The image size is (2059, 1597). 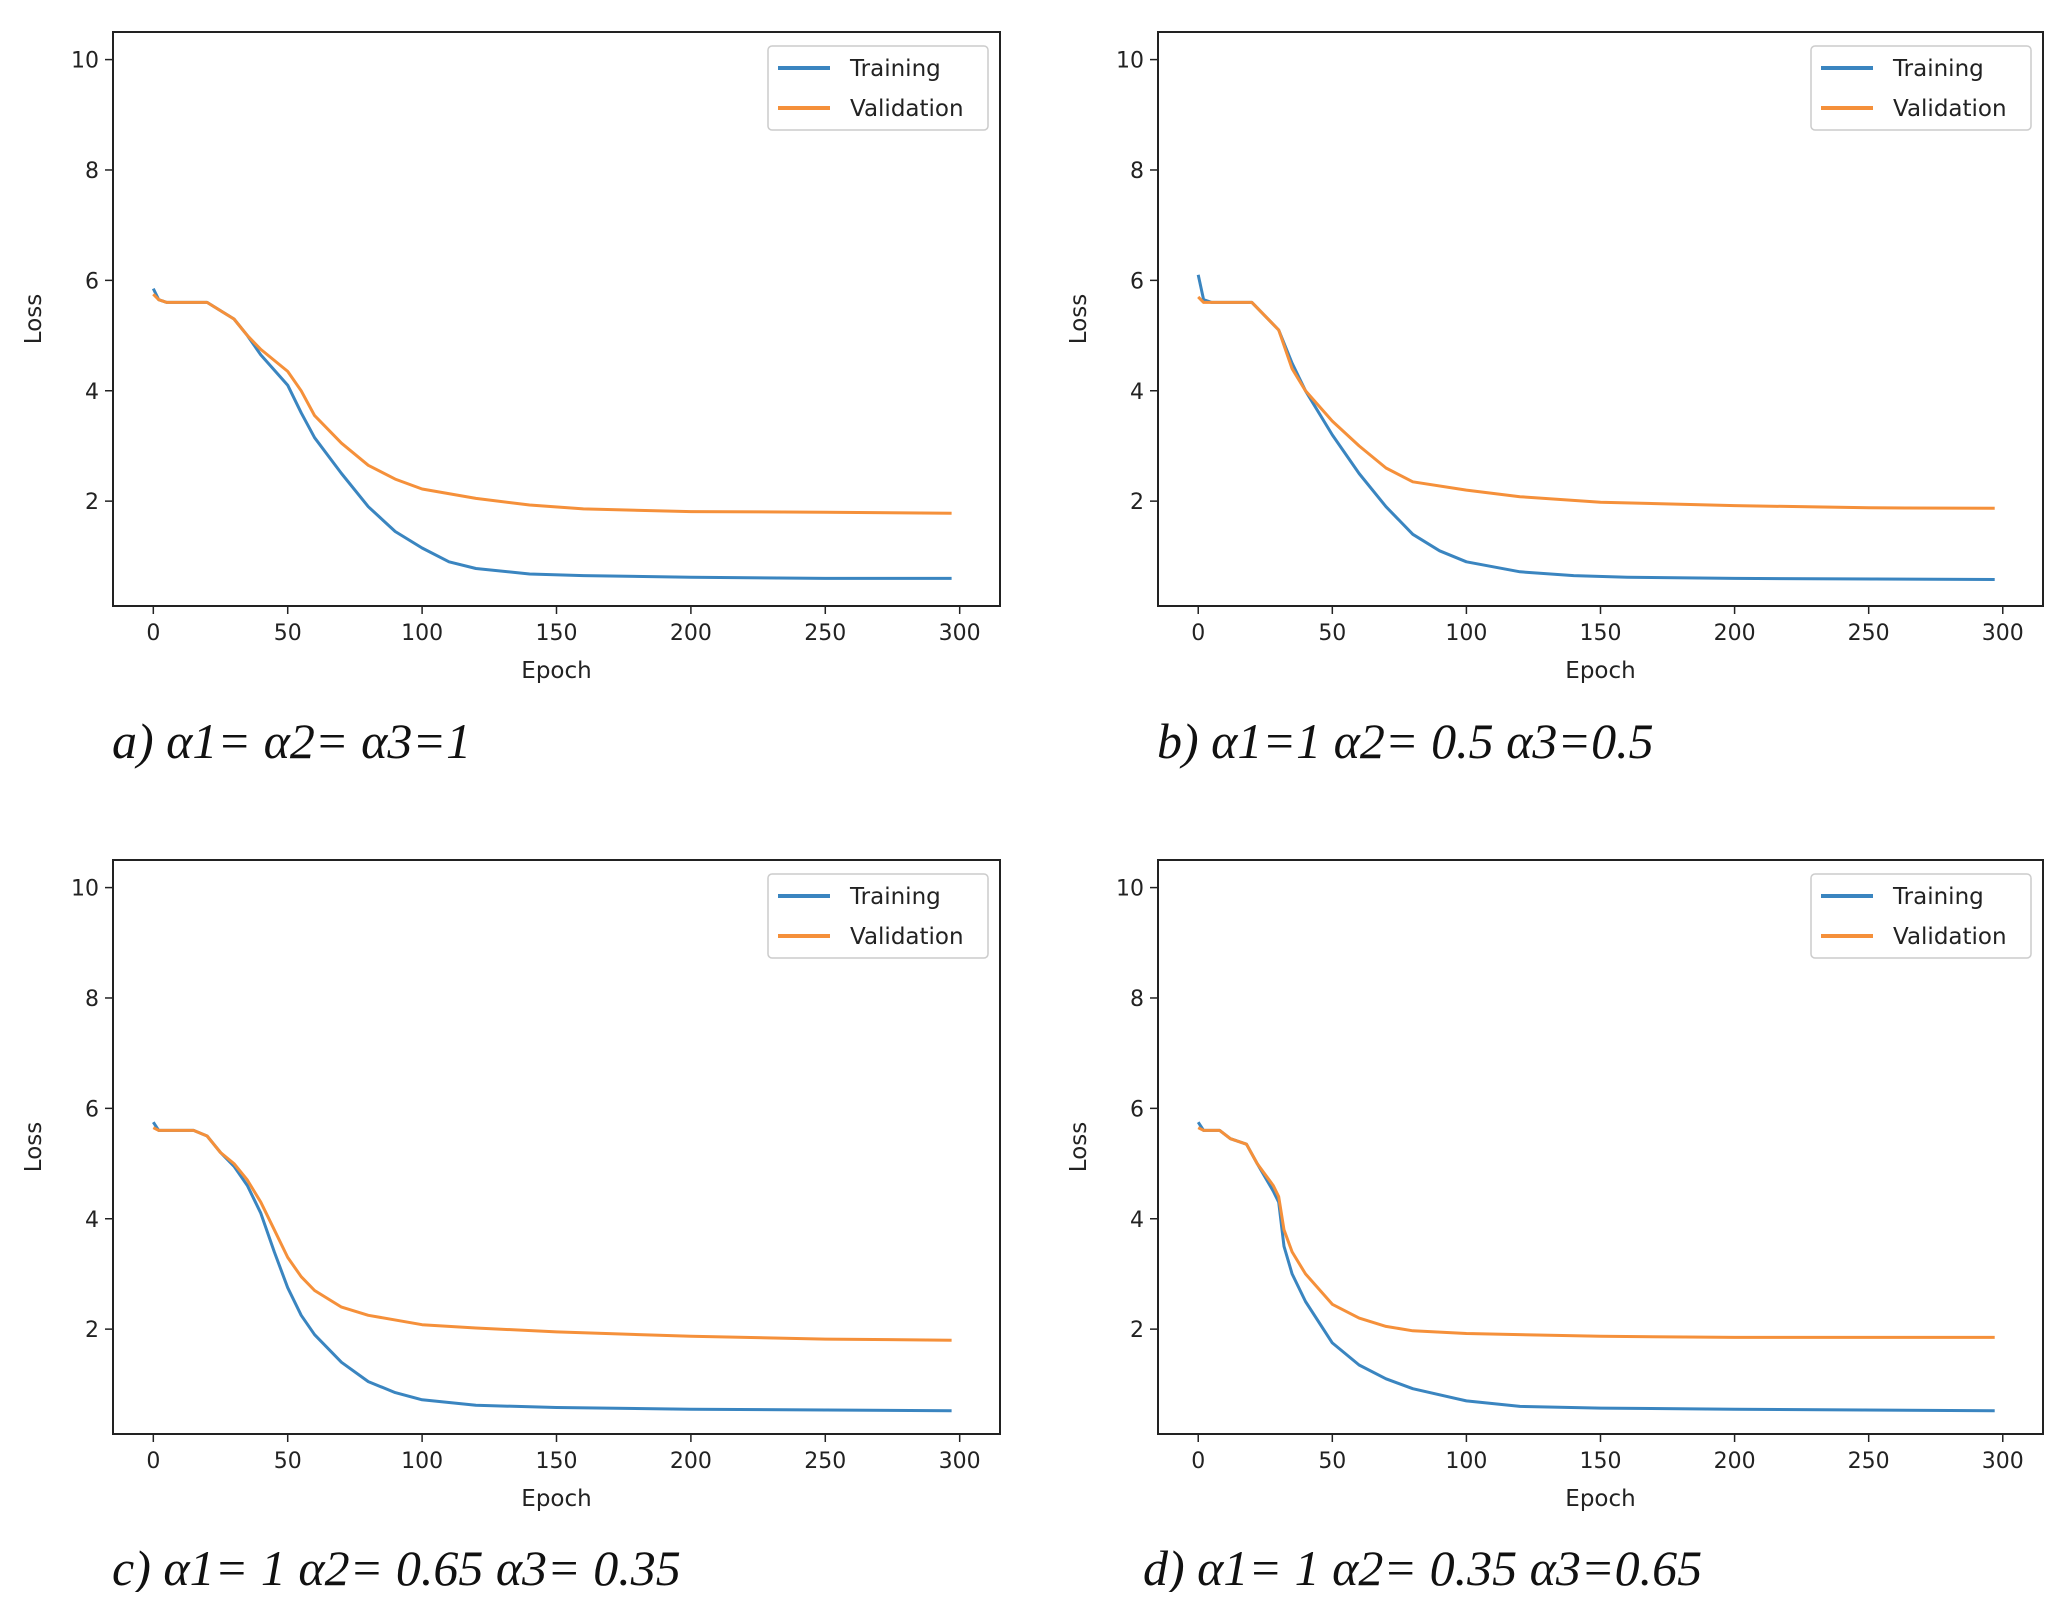 I want to click on panel-caption: d) α1= 1 α2= 0.35 α3=0.65, so click(x=1422, y=1566).